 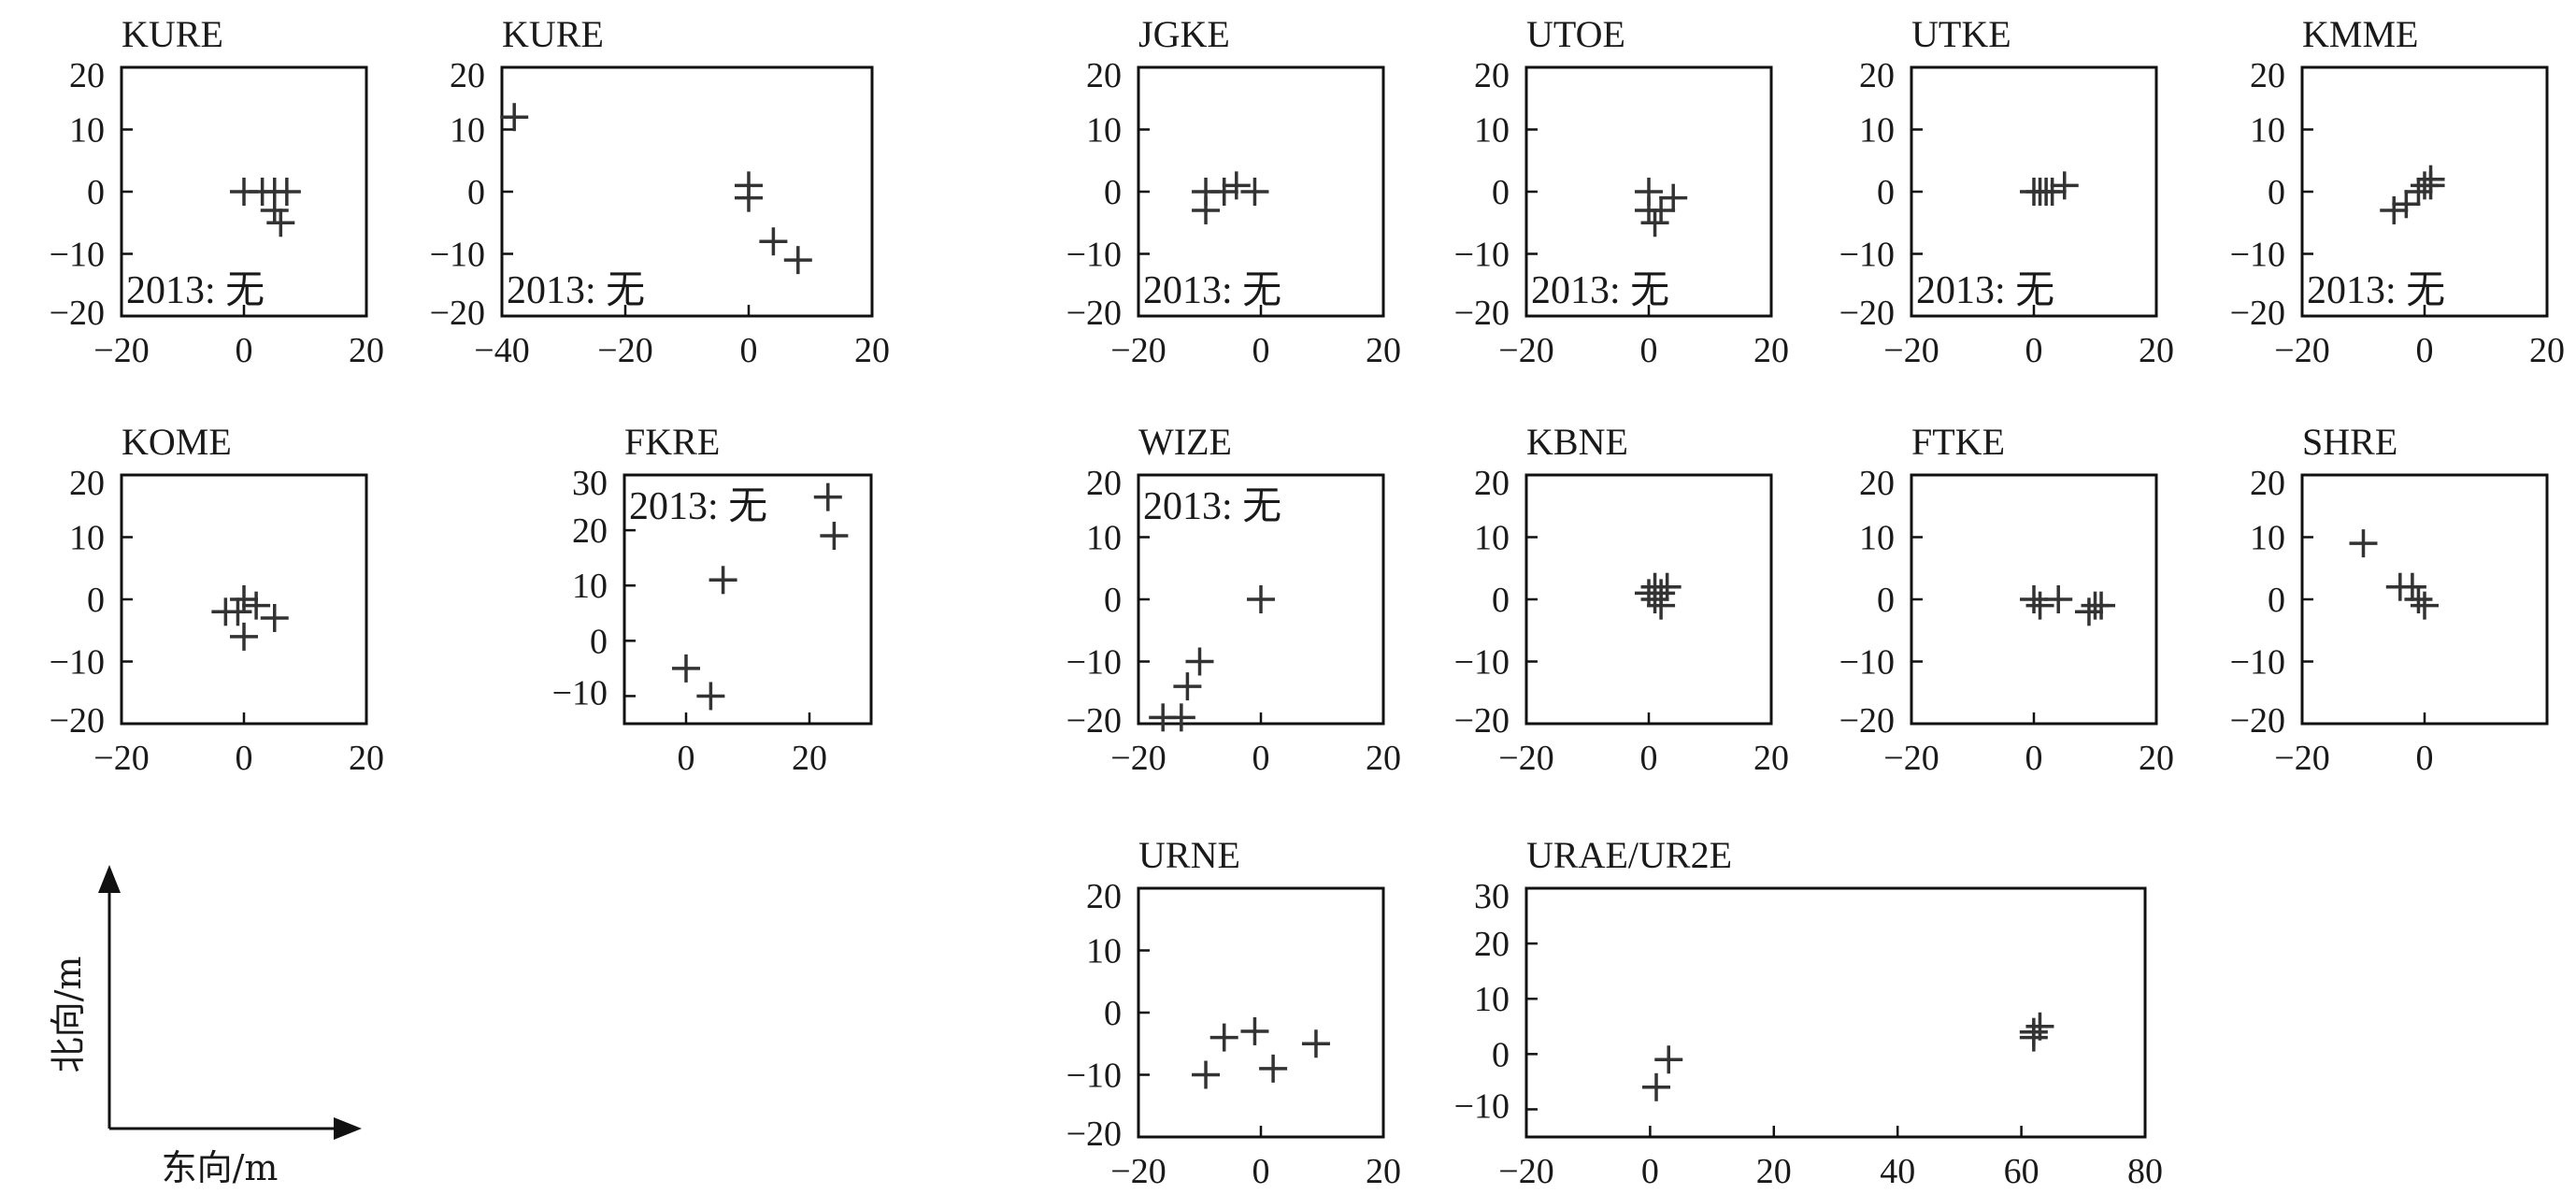 I want to click on panel-title: WIZE, so click(x=1185, y=442).